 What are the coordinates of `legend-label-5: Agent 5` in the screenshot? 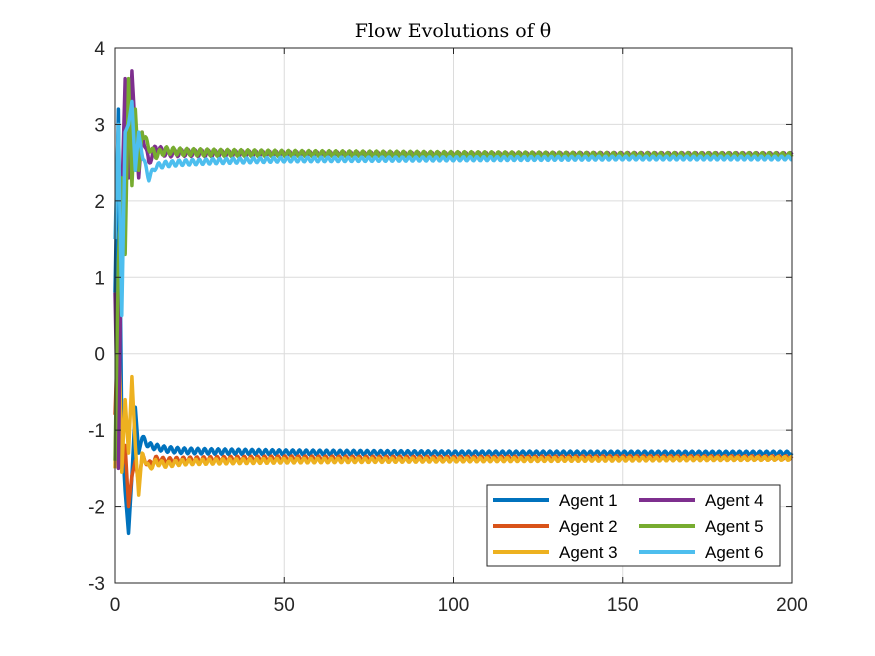 It's located at (734, 526).